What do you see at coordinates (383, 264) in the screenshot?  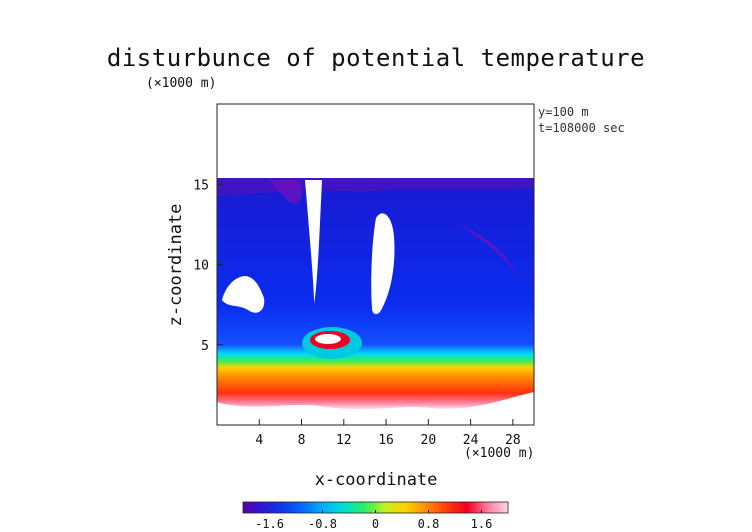 I see `white-blob-right` at bounding box center [383, 264].